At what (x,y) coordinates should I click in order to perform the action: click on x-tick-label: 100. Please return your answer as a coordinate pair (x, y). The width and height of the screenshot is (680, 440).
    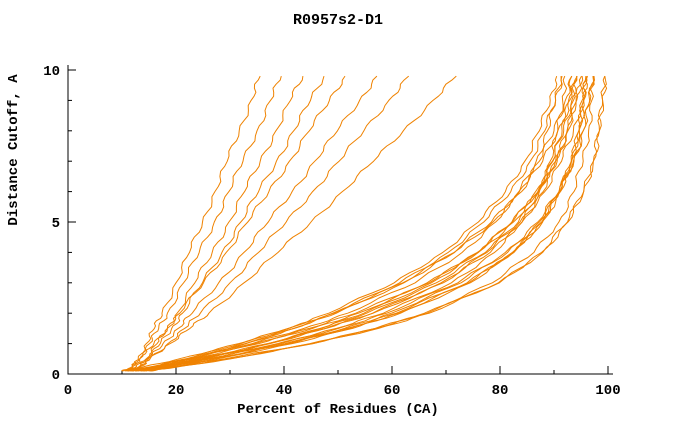
    Looking at the image, I should click on (607, 391).